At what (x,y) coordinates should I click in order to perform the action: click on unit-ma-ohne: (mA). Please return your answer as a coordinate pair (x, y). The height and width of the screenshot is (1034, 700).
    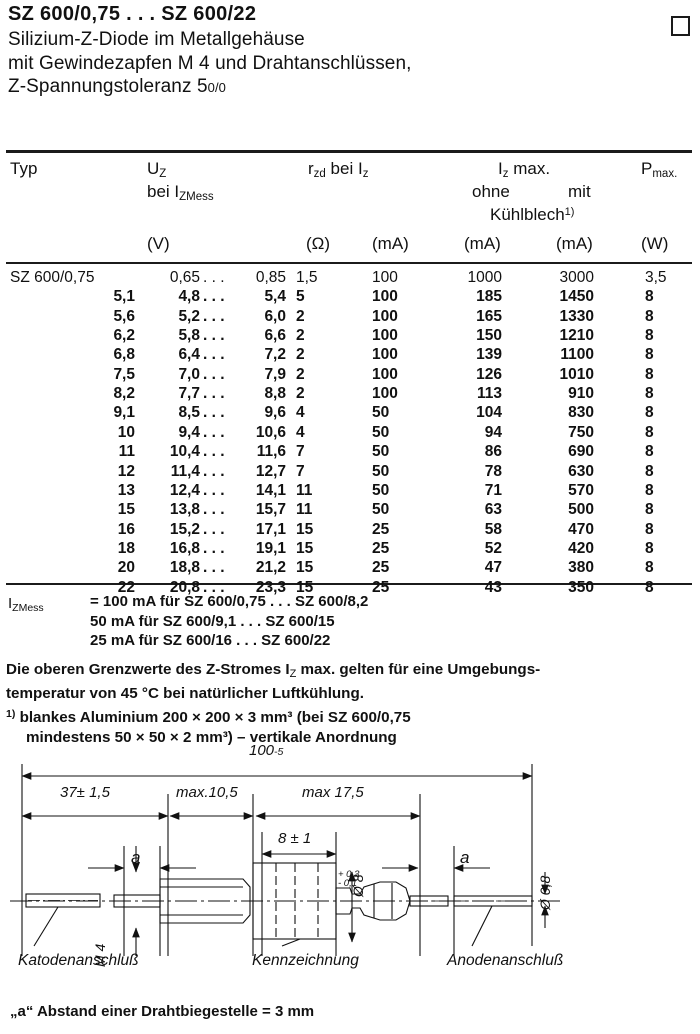
    Looking at the image, I should click on (482, 243).